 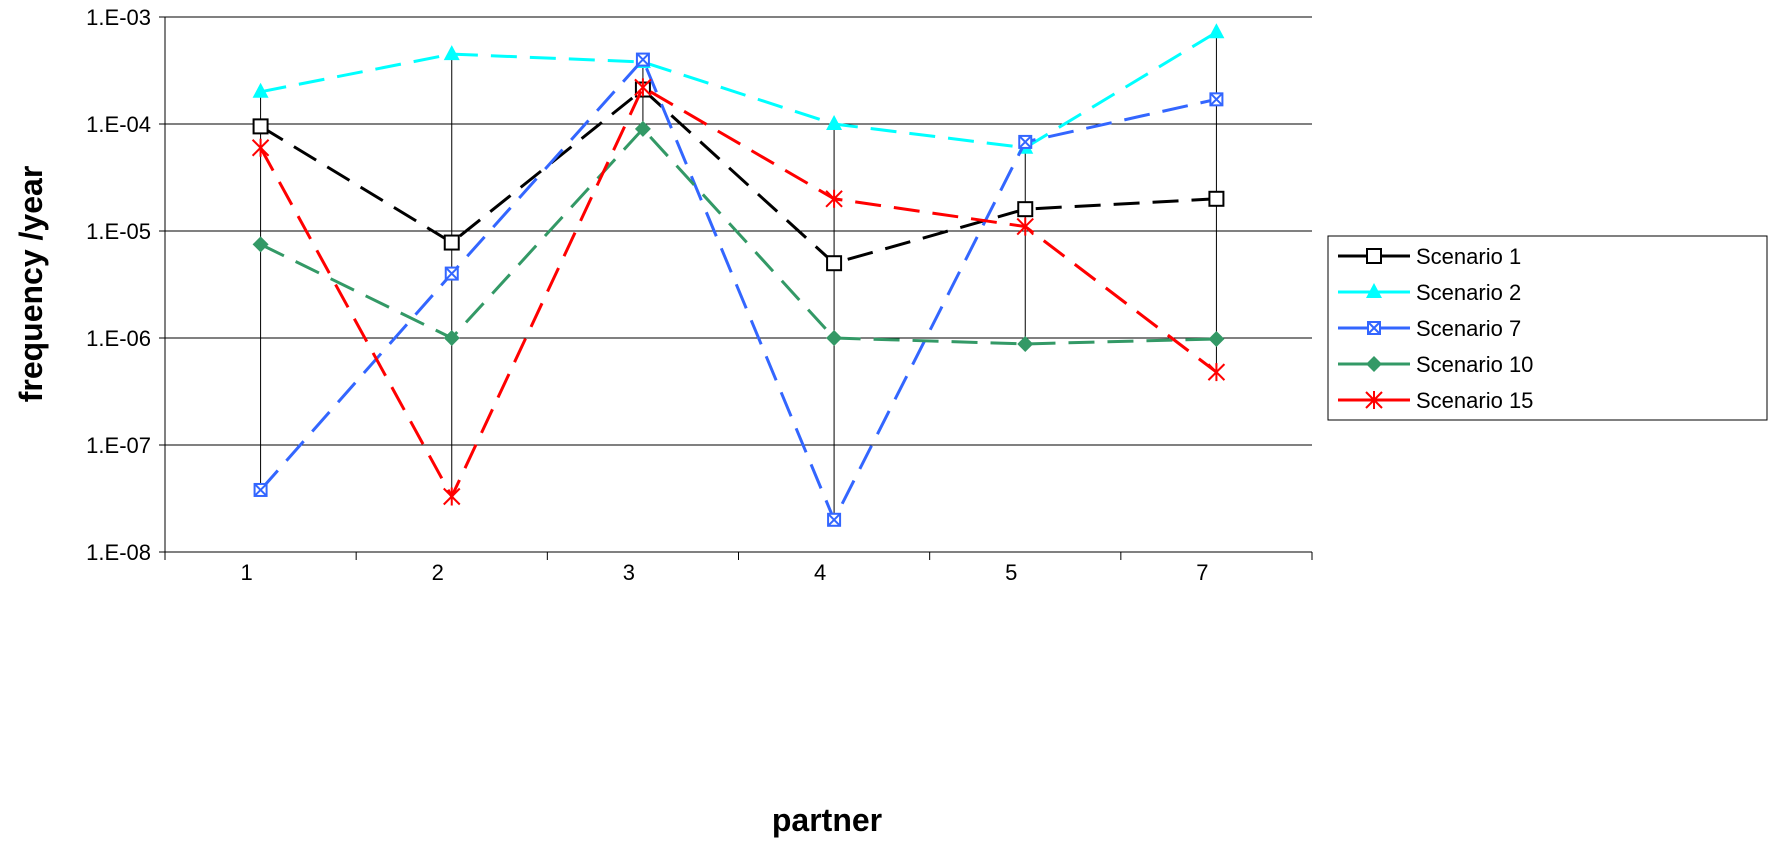 What do you see at coordinates (1474, 400) in the screenshot?
I see `legend-label: Scenario 15` at bounding box center [1474, 400].